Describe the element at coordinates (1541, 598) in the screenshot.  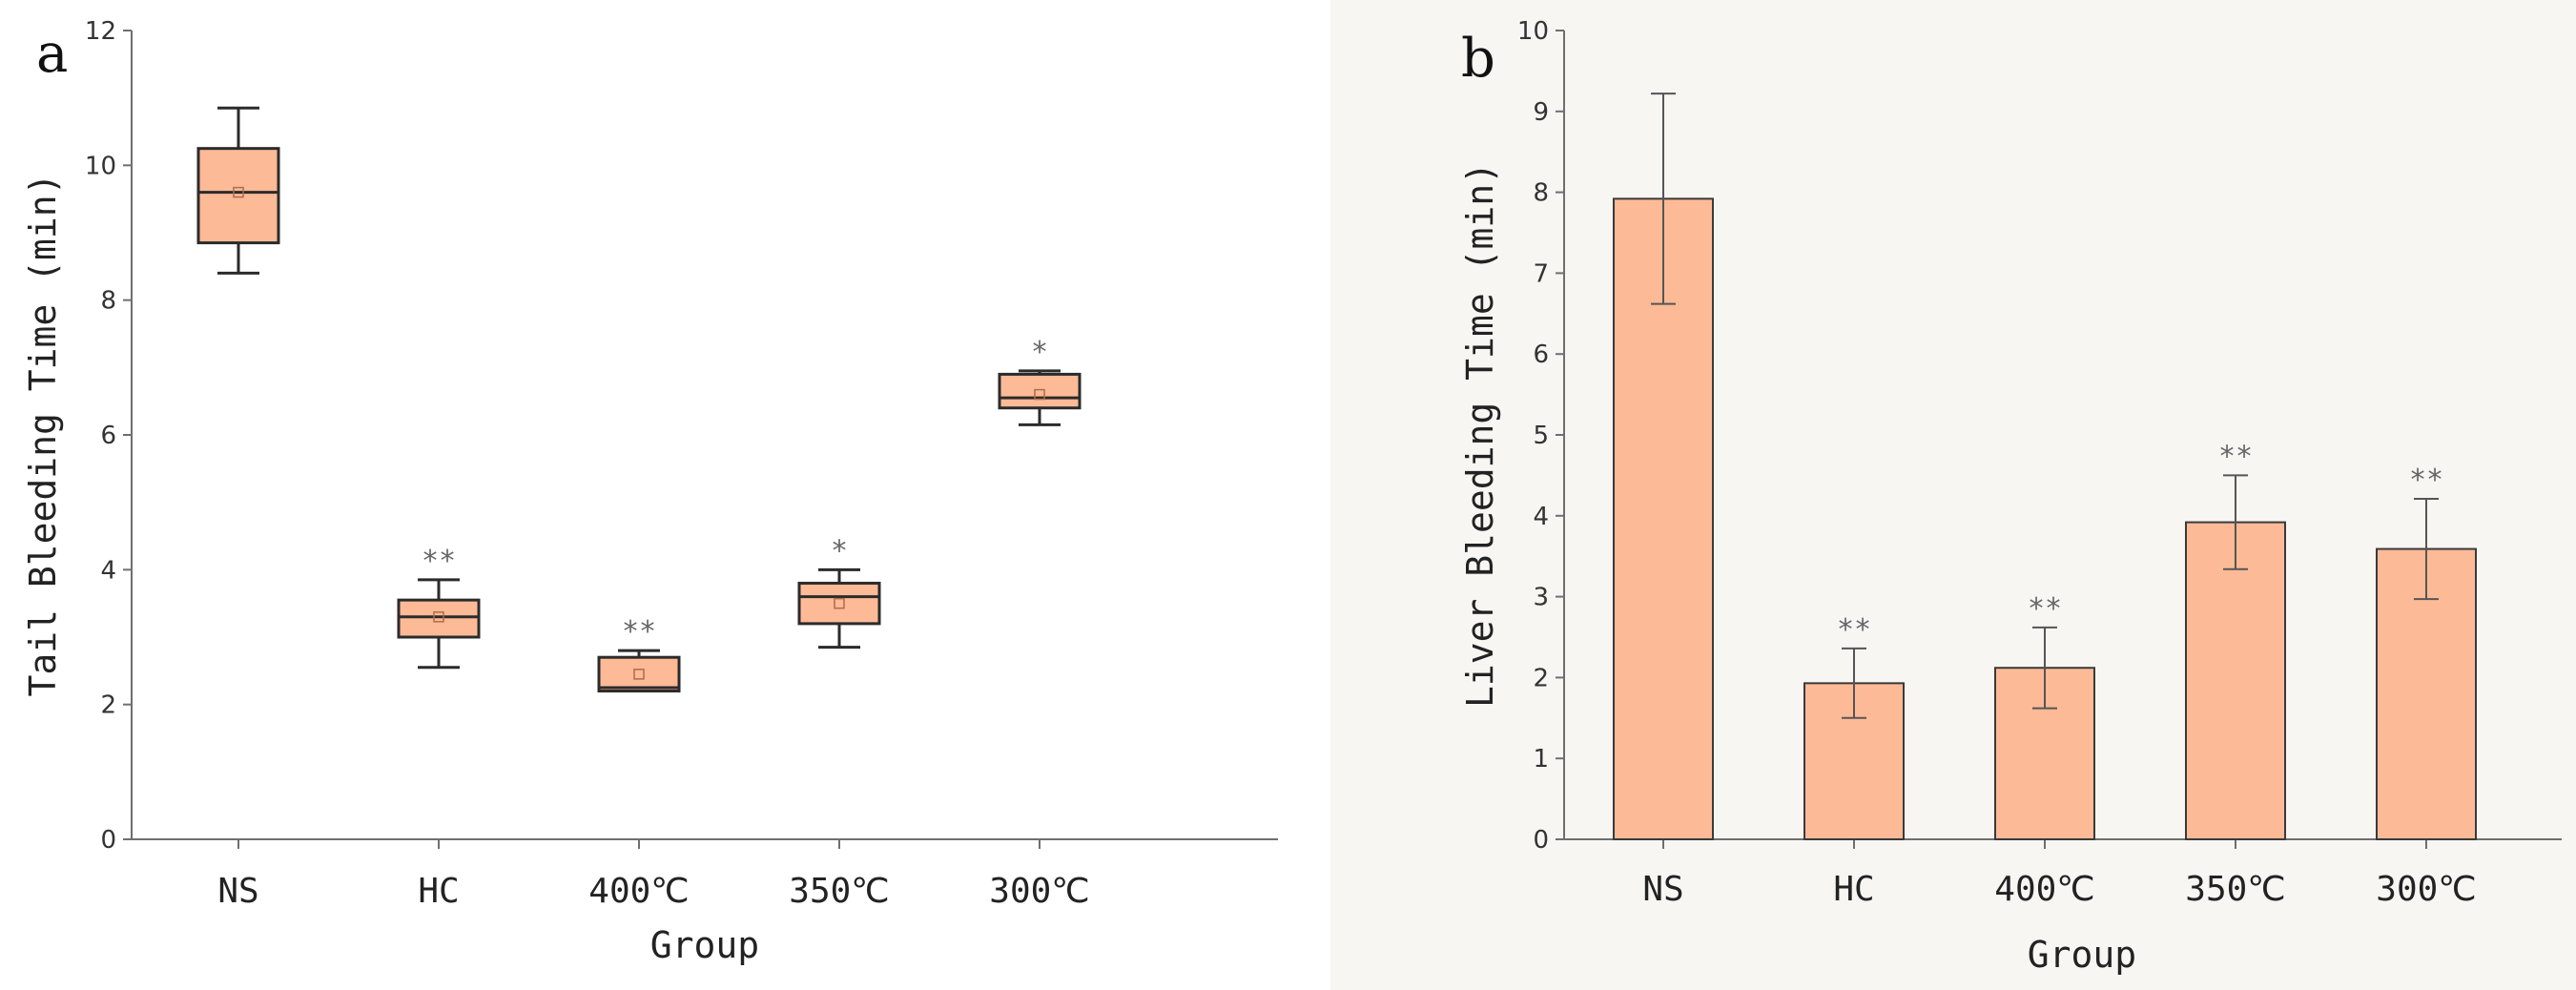
I see `y-tick-label: 3` at that location.